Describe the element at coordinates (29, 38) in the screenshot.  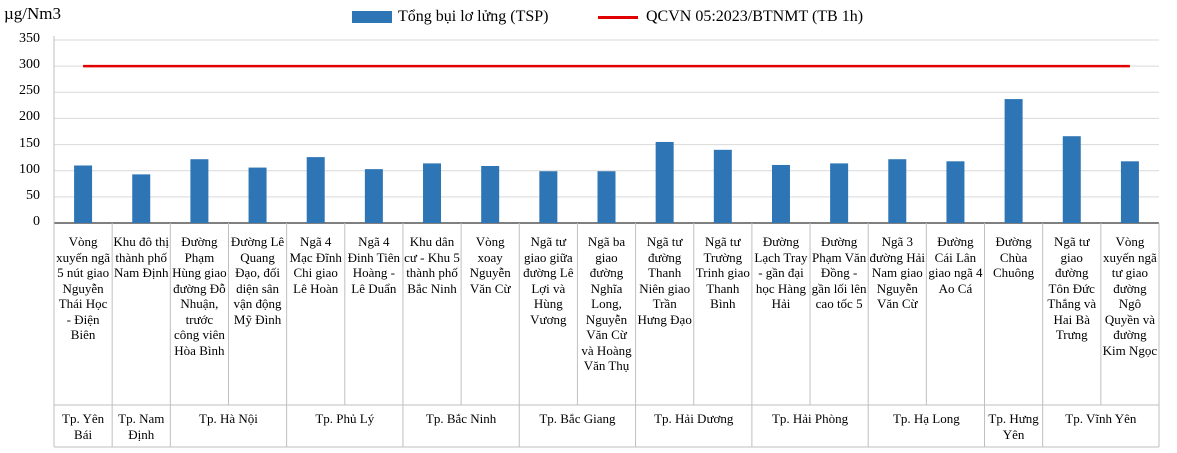
I see `y-tick-label: 350` at that location.